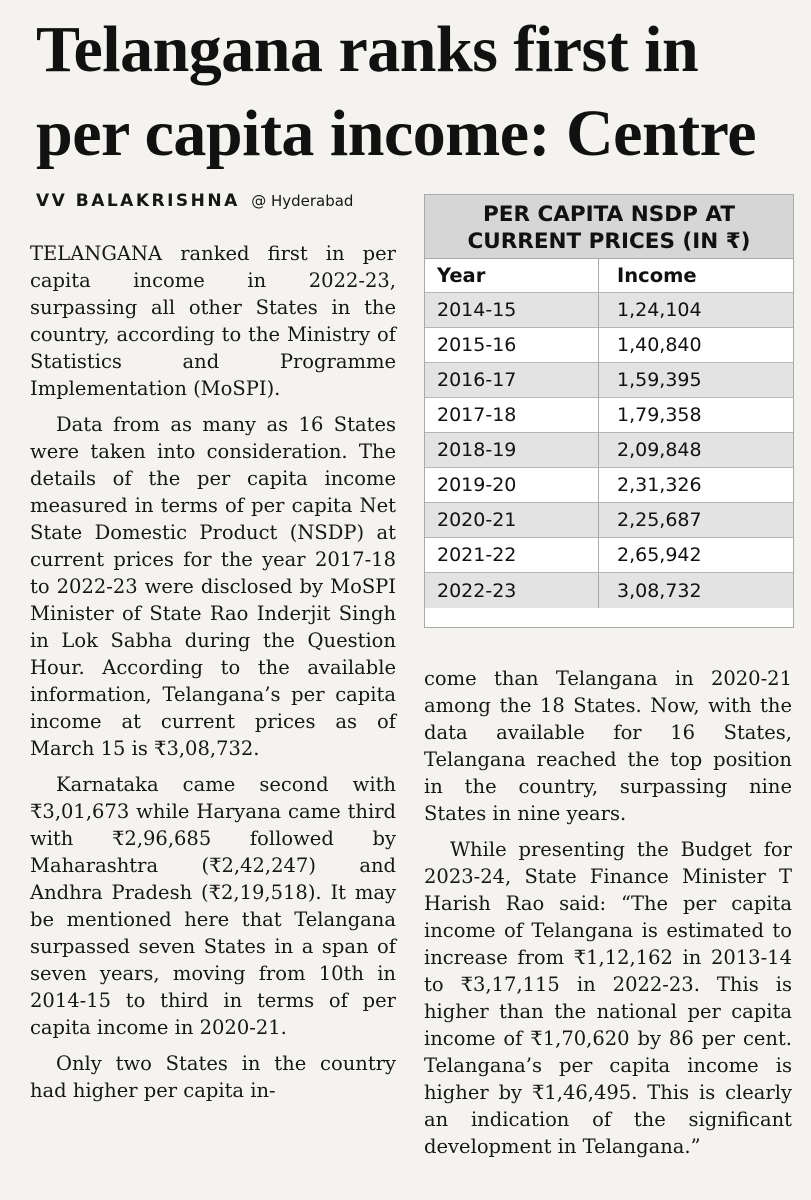 The height and width of the screenshot is (1200, 811). I want to click on income-cell: 2,65,942, so click(659, 555).